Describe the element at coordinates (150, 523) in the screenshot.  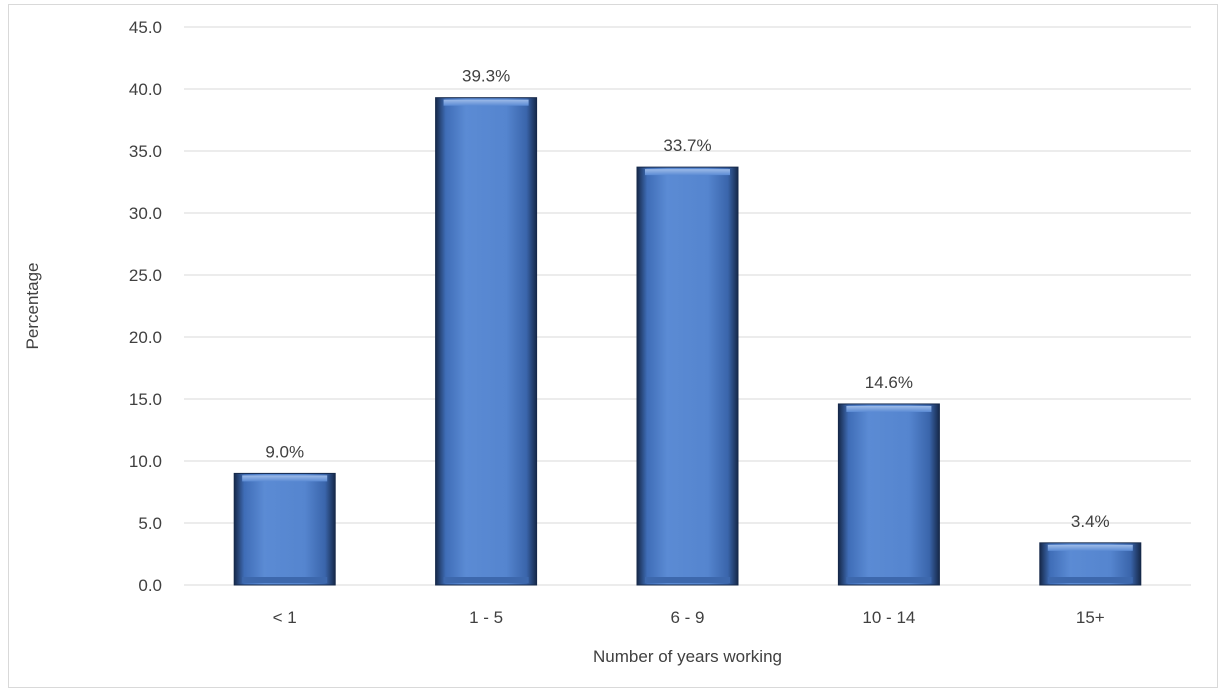
I see `y-tick-label: 5.0` at that location.